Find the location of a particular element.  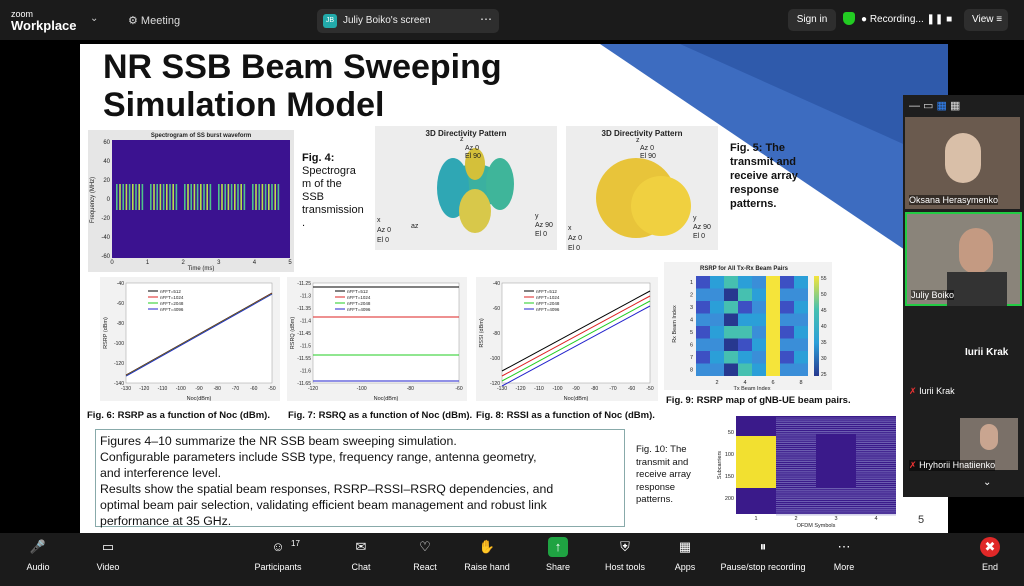

axis-text: 7 is located at coordinates (691, 358).